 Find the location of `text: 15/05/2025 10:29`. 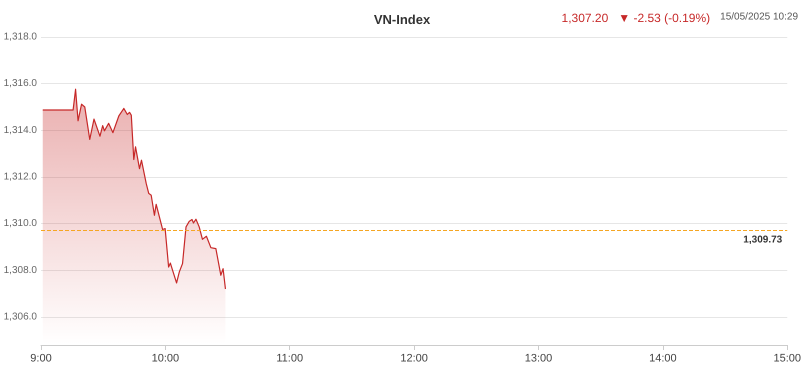

text: 15/05/2025 10:29 is located at coordinates (759, 17).